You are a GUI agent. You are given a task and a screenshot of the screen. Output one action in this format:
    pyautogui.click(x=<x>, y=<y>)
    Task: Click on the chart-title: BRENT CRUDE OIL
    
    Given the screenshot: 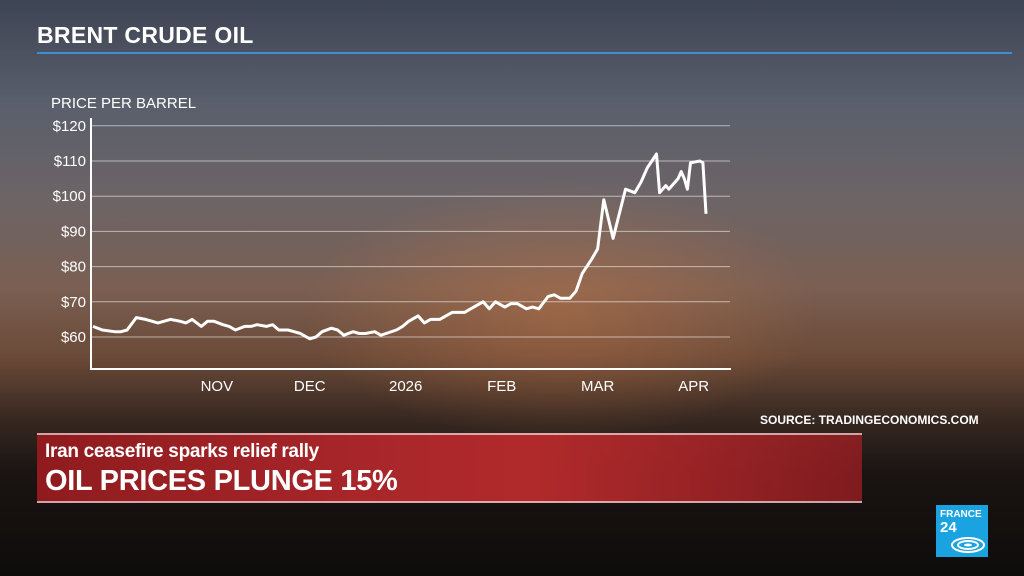 What is the action you would take?
    pyautogui.click(x=145, y=35)
    